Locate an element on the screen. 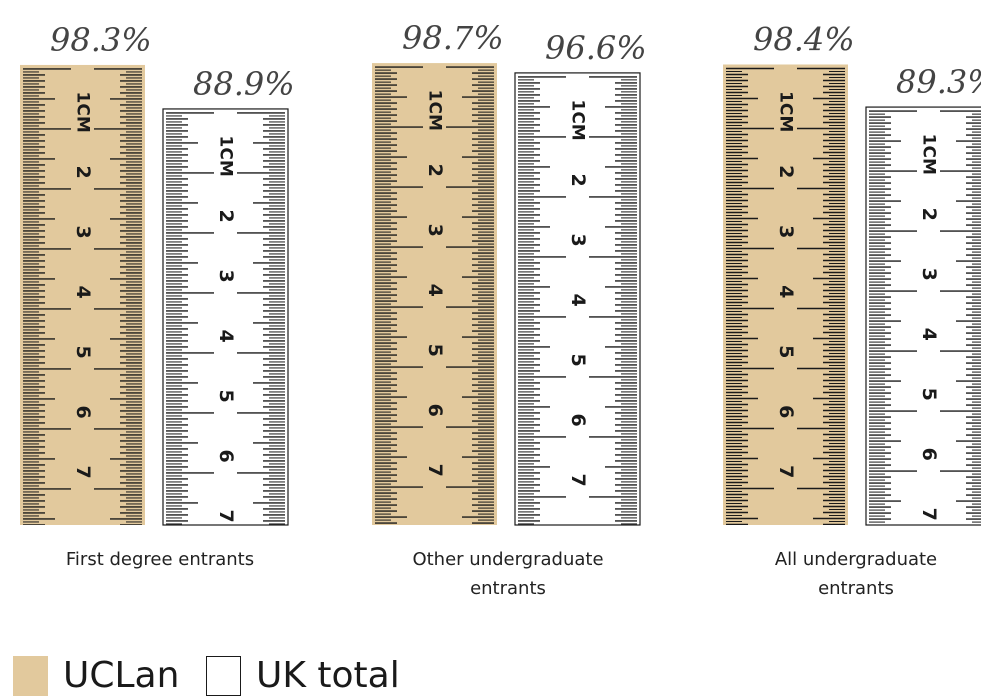 The image size is (981, 697). bar-uk-total-2: 1CM 2 3 4 5 6 7 is located at coordinates (577, 299).